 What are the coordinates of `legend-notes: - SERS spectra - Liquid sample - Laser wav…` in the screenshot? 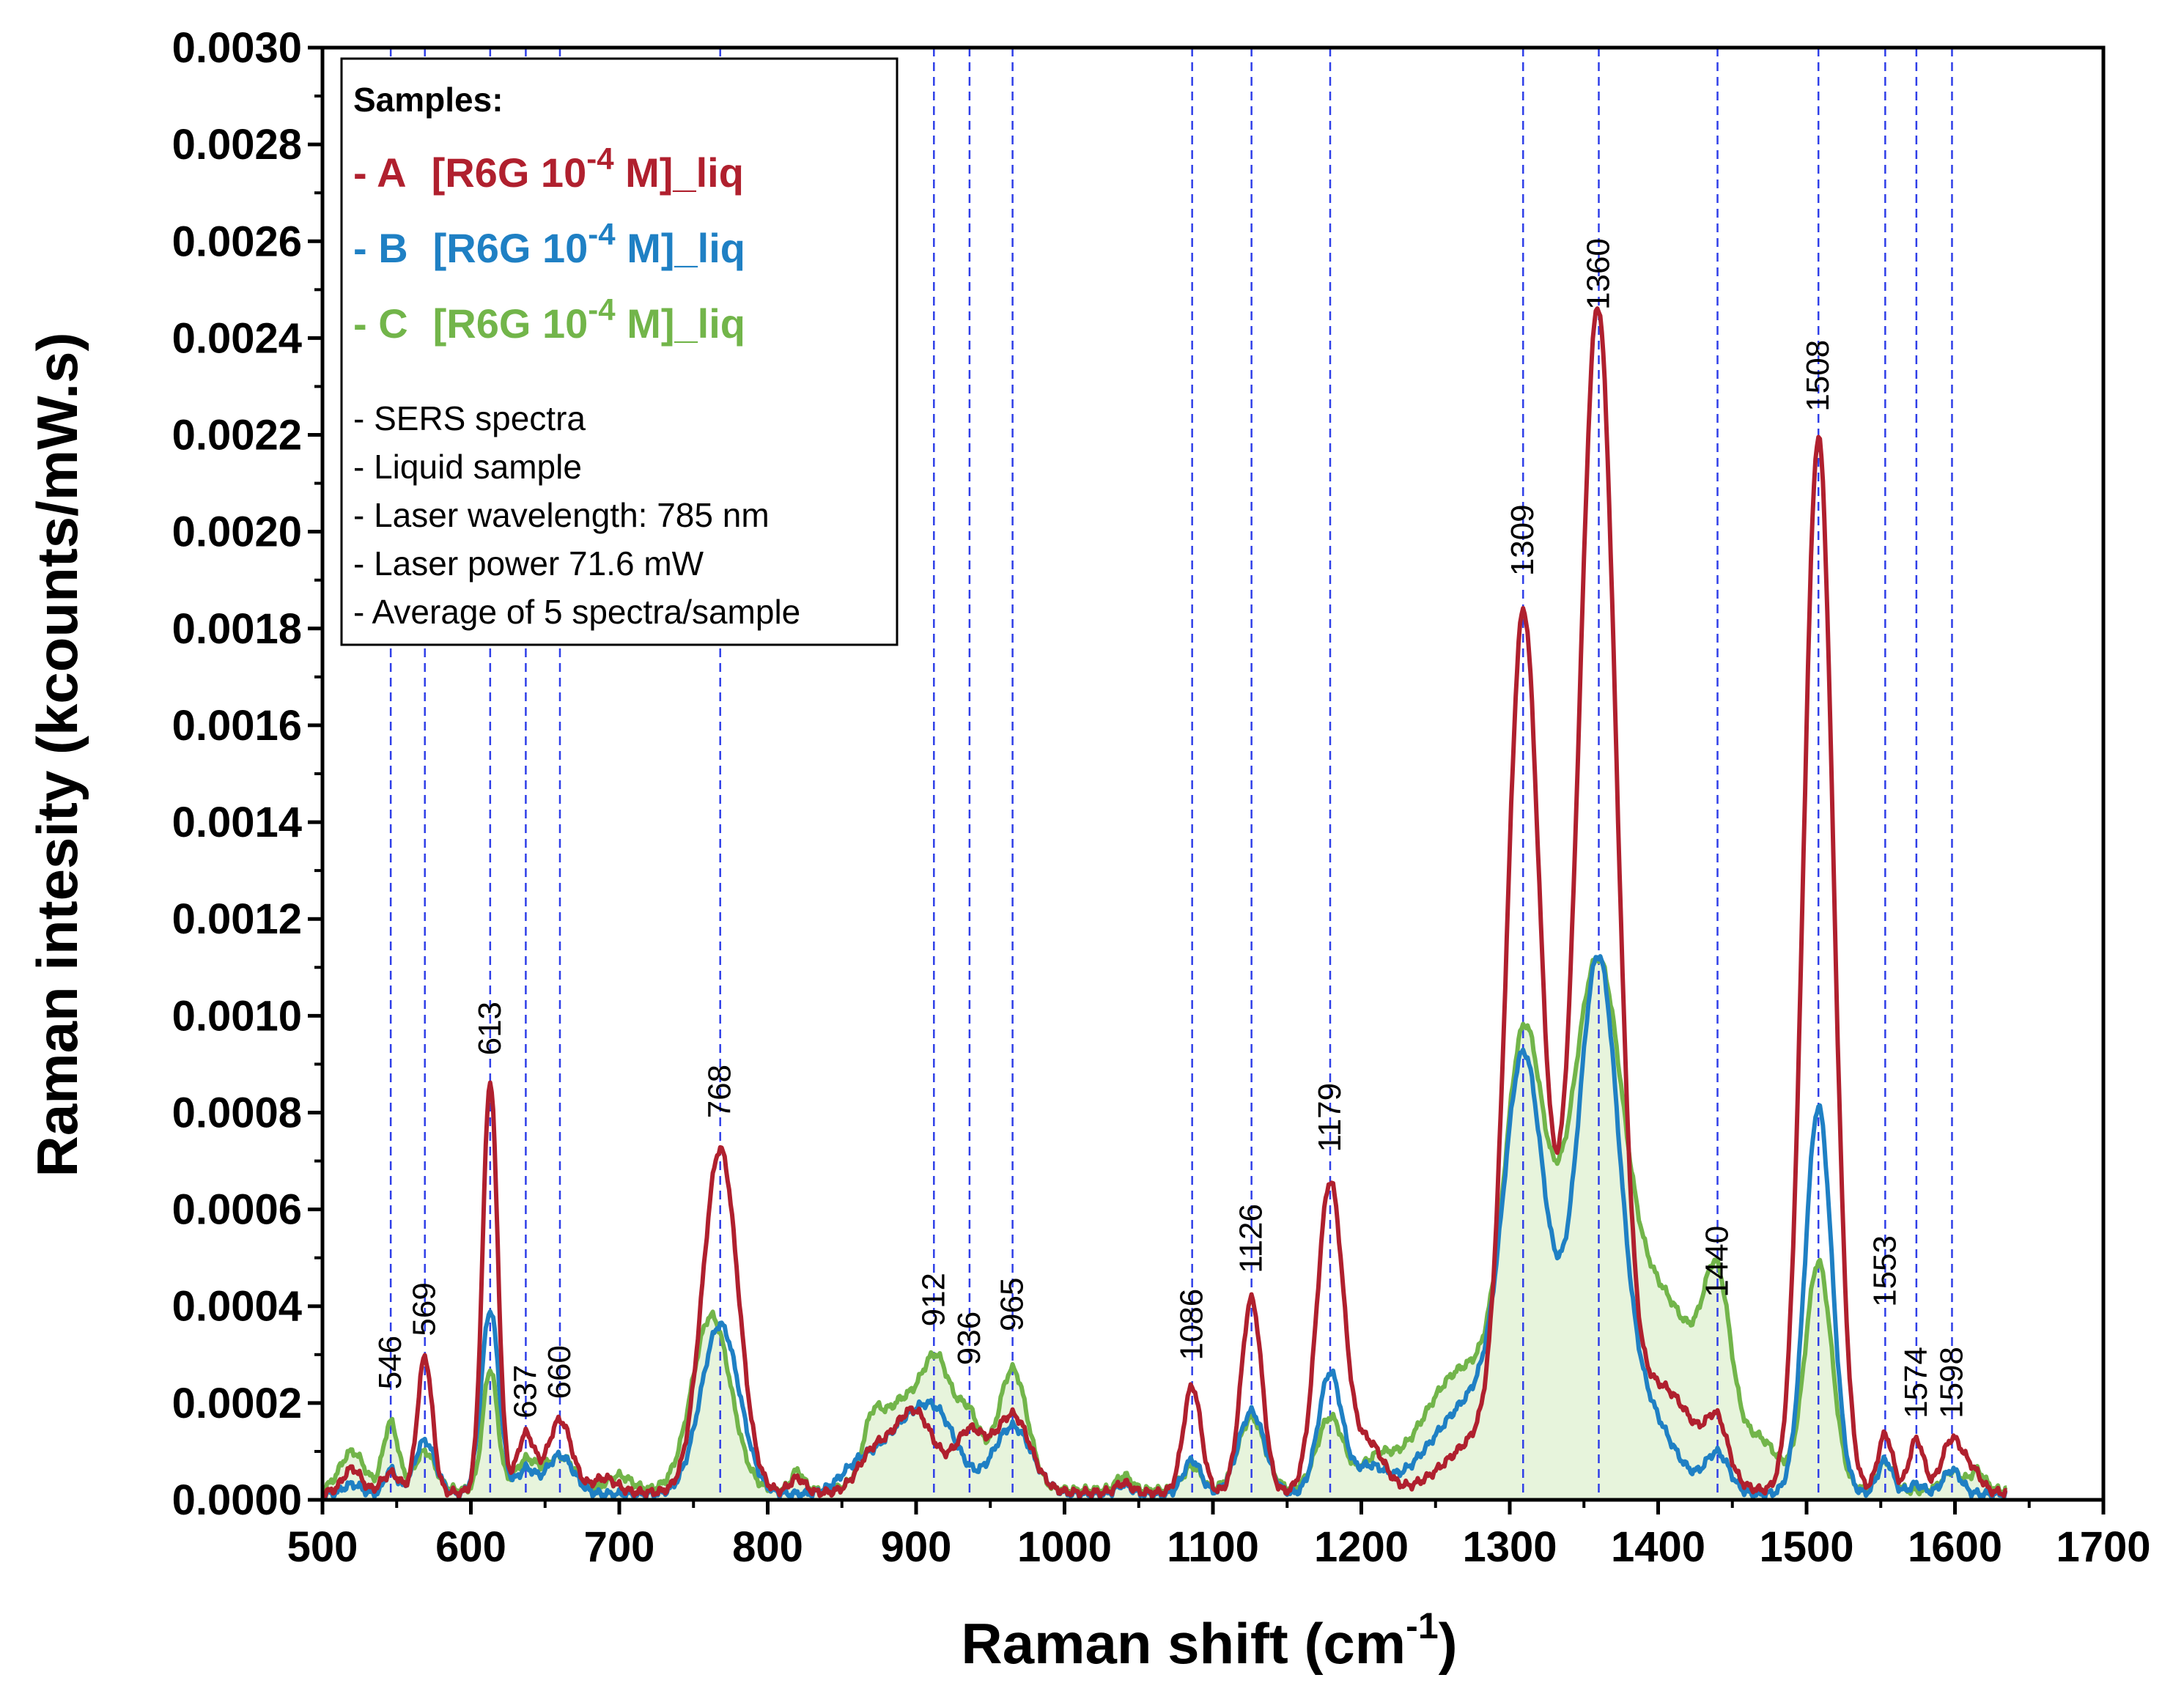 It's located at (576, 515).